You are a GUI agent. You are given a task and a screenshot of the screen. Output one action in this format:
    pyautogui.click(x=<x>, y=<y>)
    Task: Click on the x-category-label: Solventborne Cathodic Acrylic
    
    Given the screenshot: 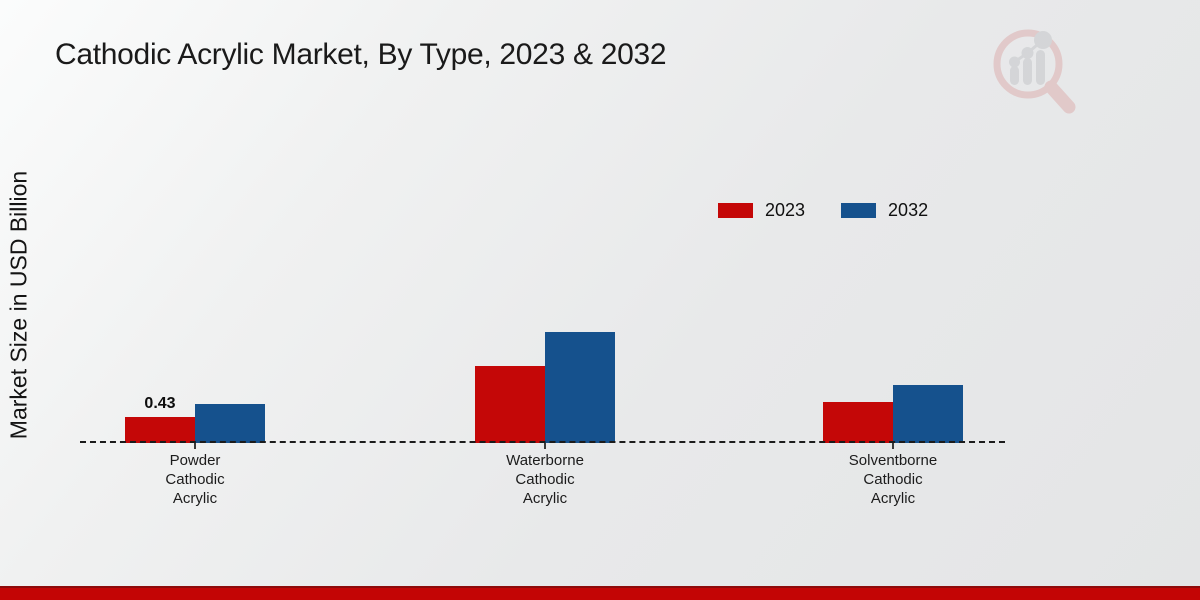 What is the action you would take?
    pyautogui.click(x=893, y=479)
    